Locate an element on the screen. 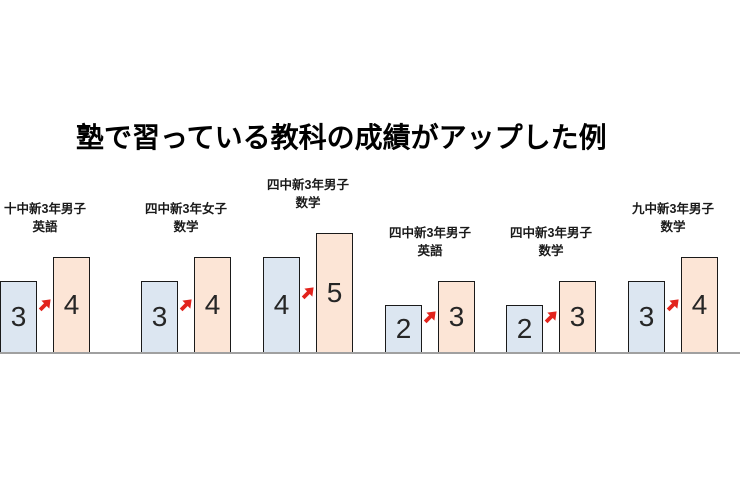 The image size is (740, 498). bar-after: 5 is located at coordinates (334, 293).